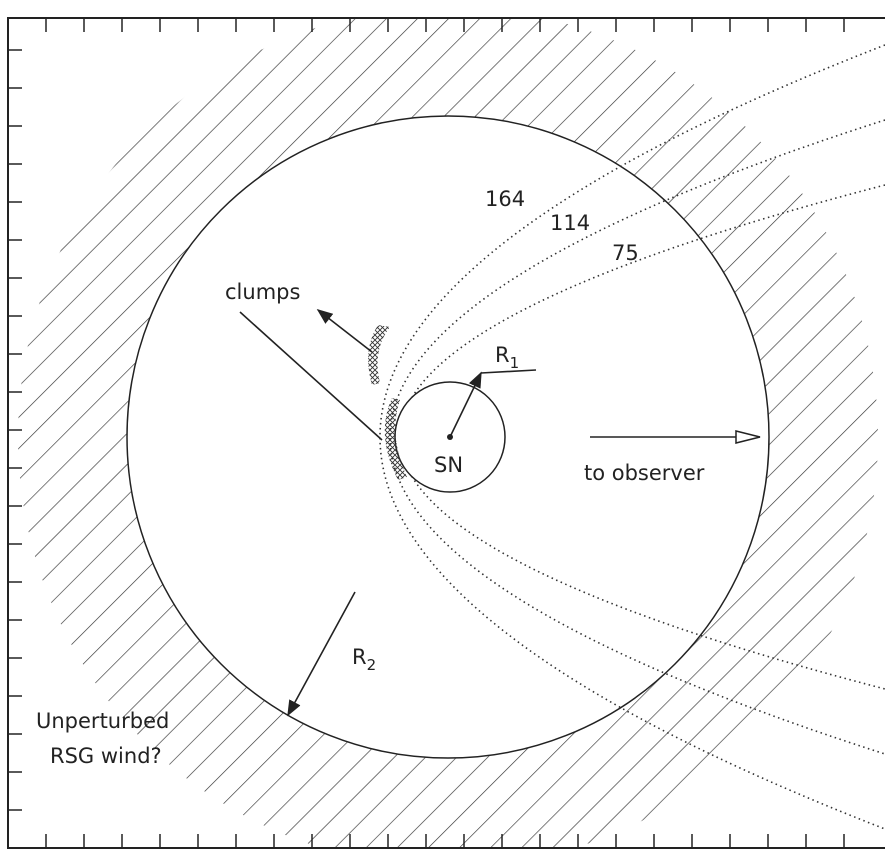 Image resolution: width=885 pixels, height=867 pixels. I want to click on r1-arrow, so click(465, 404).